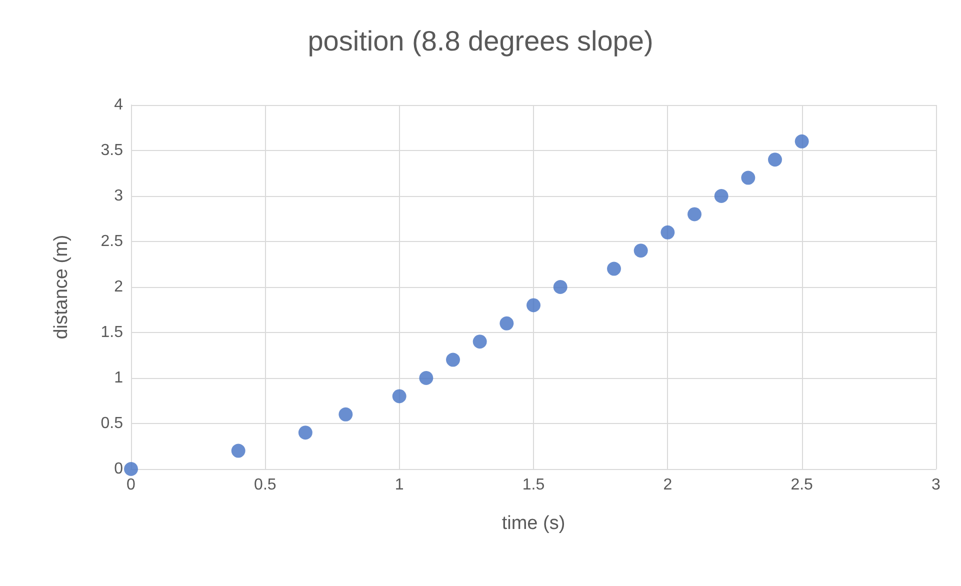 This screenshot has height=586, width=961. What do you see at coordinates (119, 469) in the screenshot?
I see `y-tick-label: 0` at bounding box center [119, 469].